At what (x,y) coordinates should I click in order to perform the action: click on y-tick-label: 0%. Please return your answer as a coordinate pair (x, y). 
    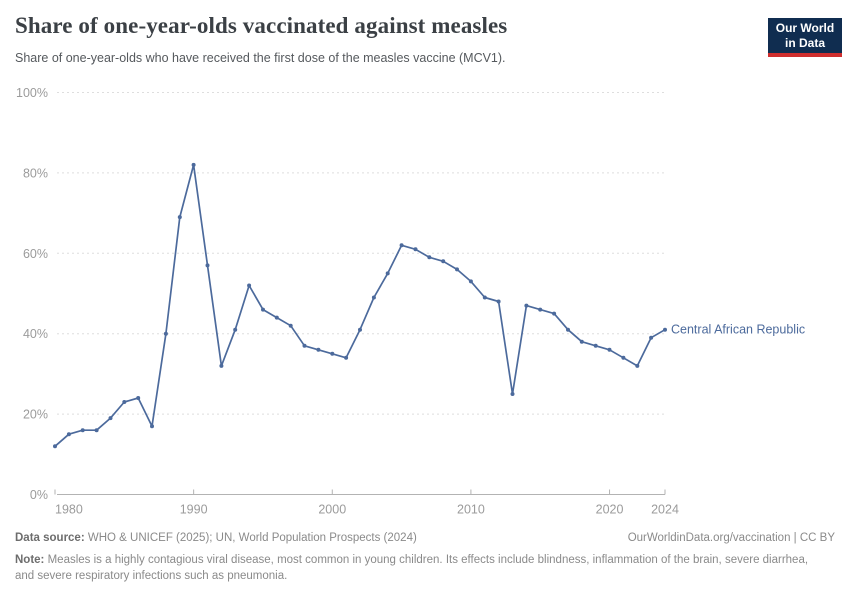
    Looking at the image, I should click on (39, 495).